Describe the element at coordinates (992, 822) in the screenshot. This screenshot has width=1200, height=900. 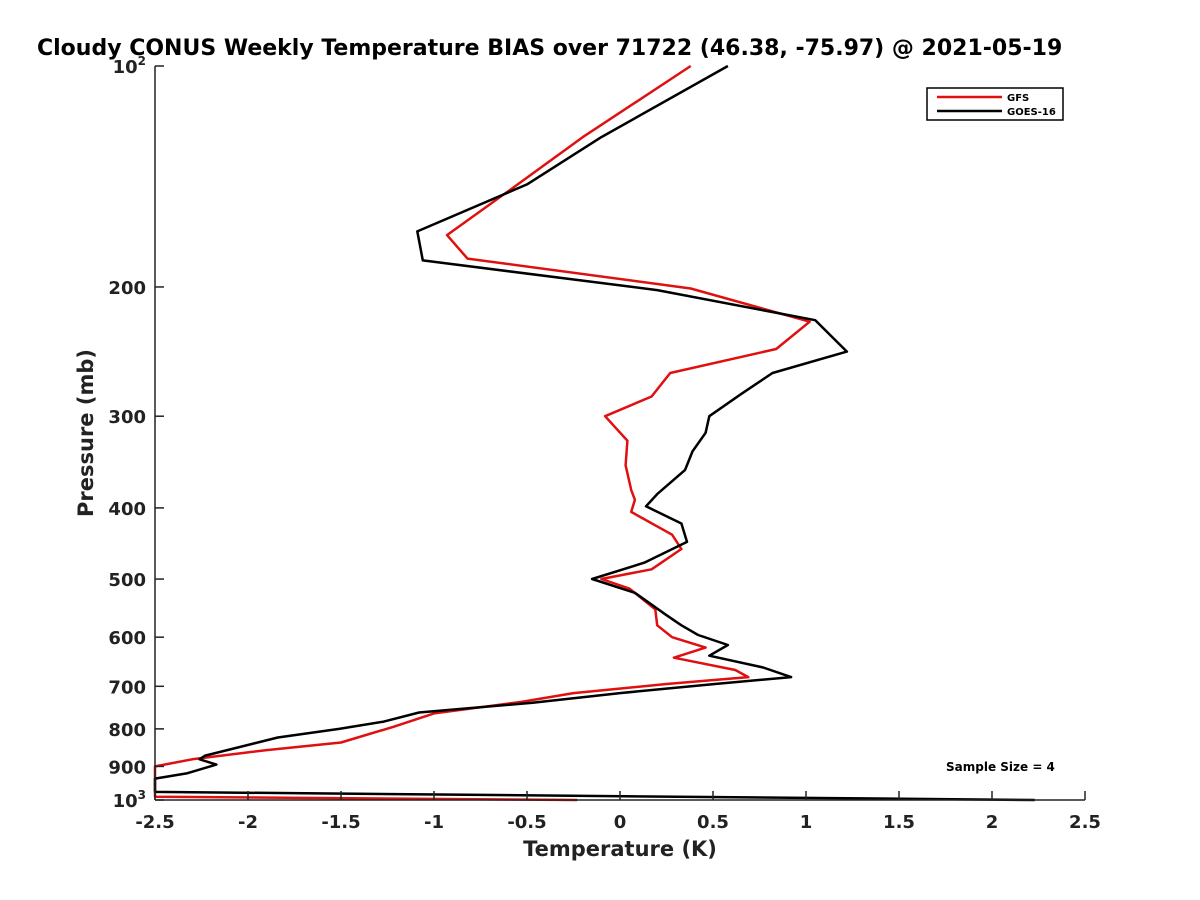
I see `x-tick-label: 2` at that location.